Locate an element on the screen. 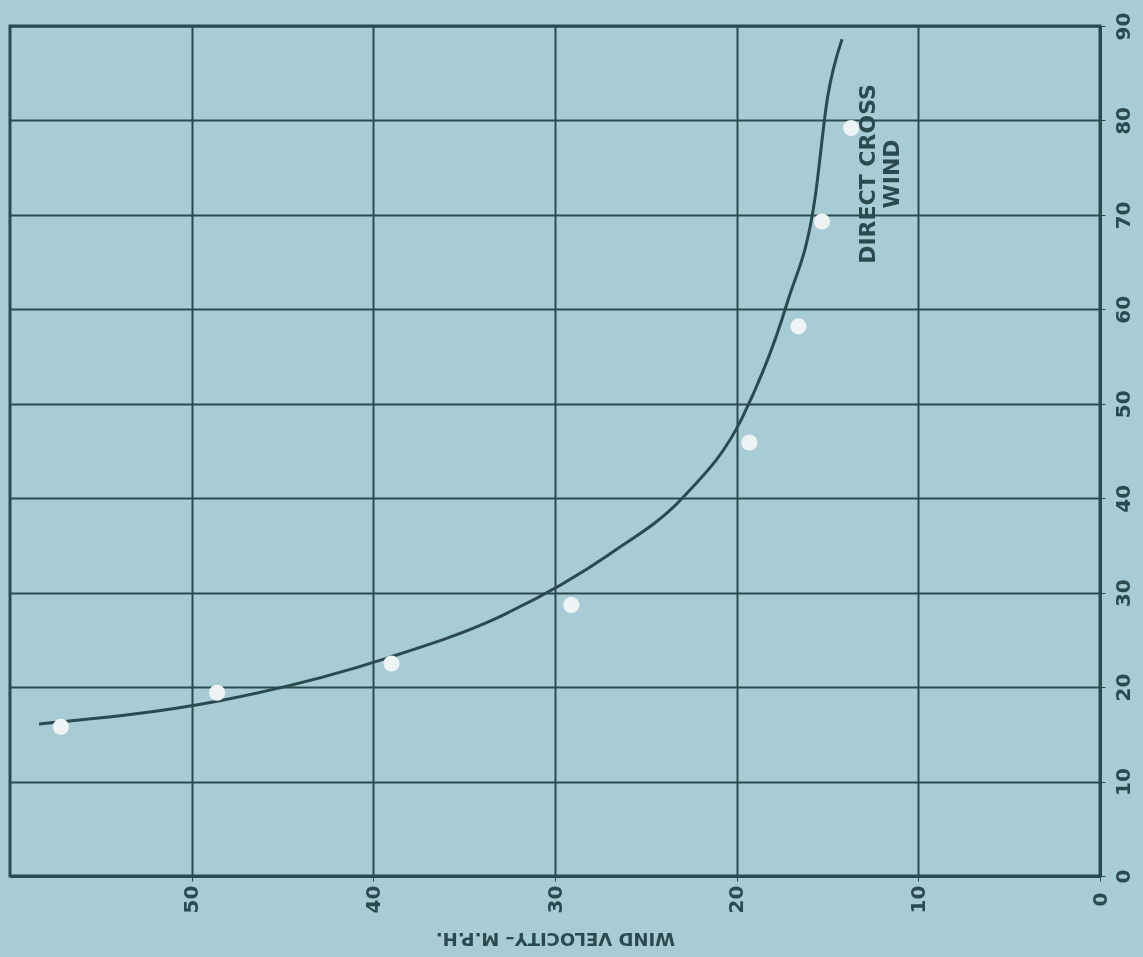 This screenshot has width=1143, height=957. y-tick-label: 10 is located at coordinates (1122, 782).